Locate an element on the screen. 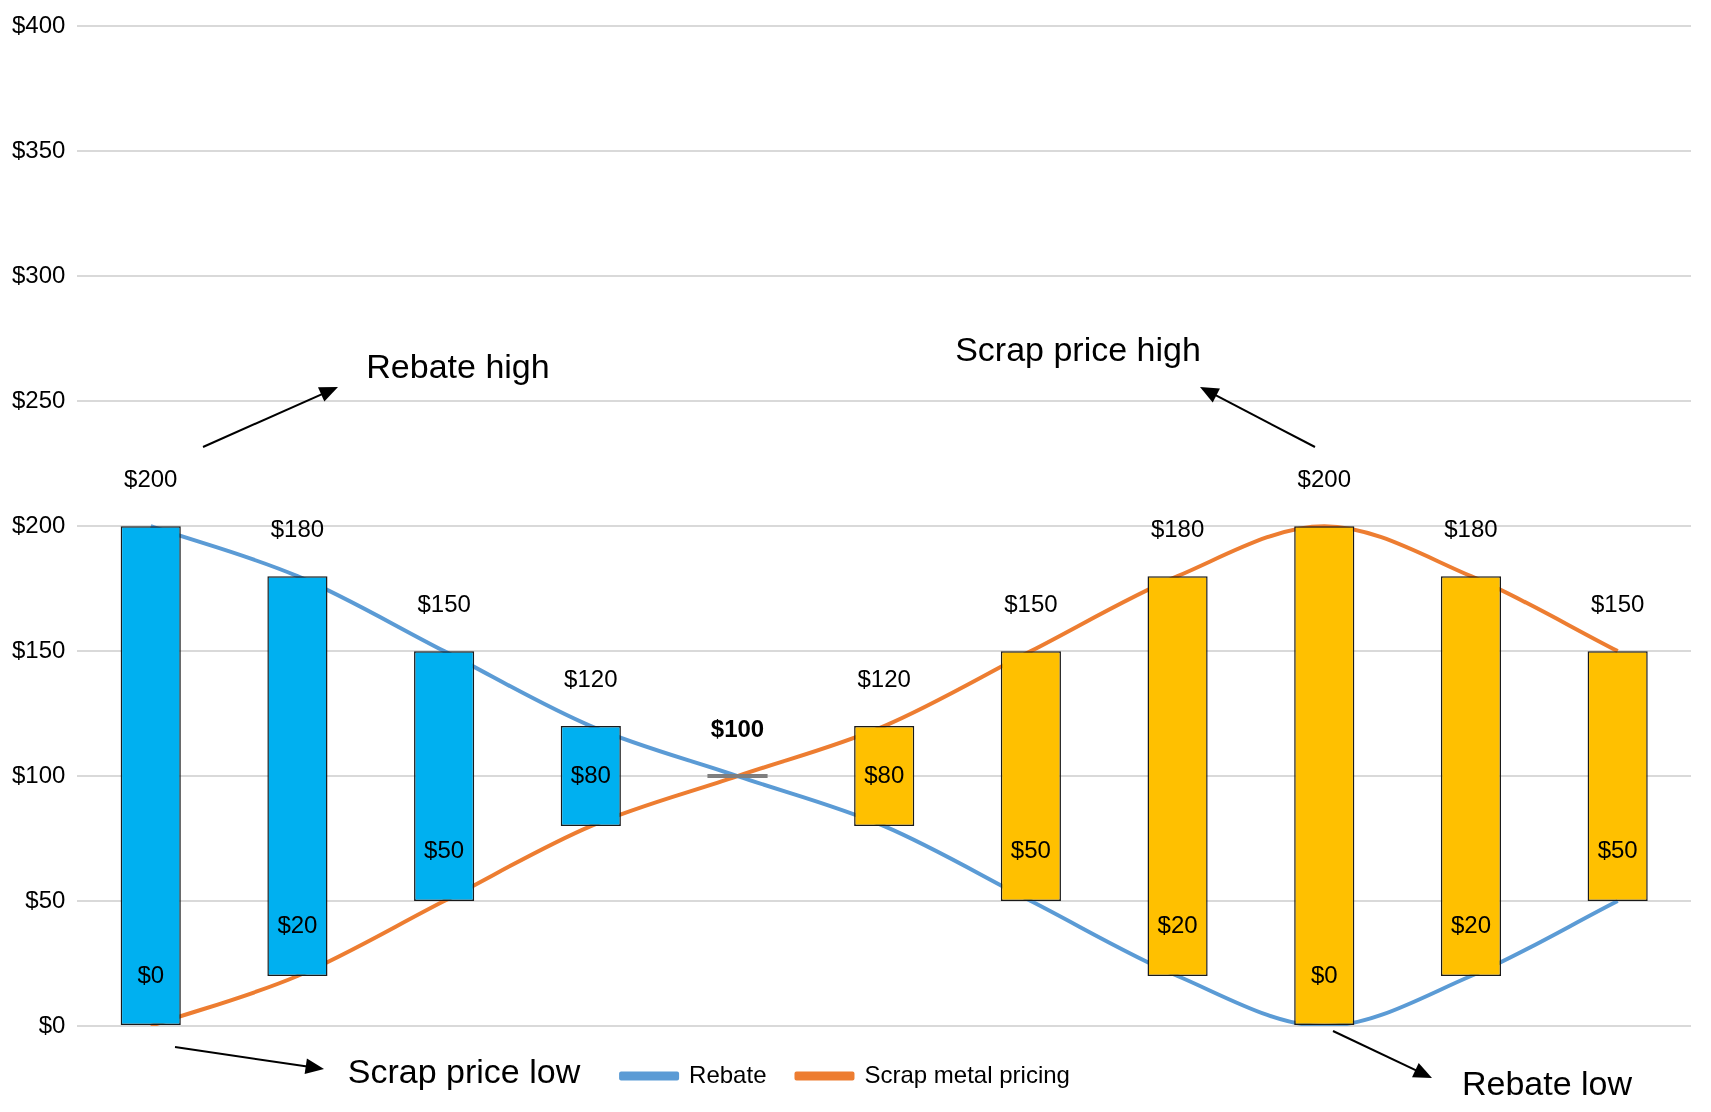 The width and height of the screenshot is (1711, 1112). y-tick-label: $0 is located at coordinates (52, 1024).